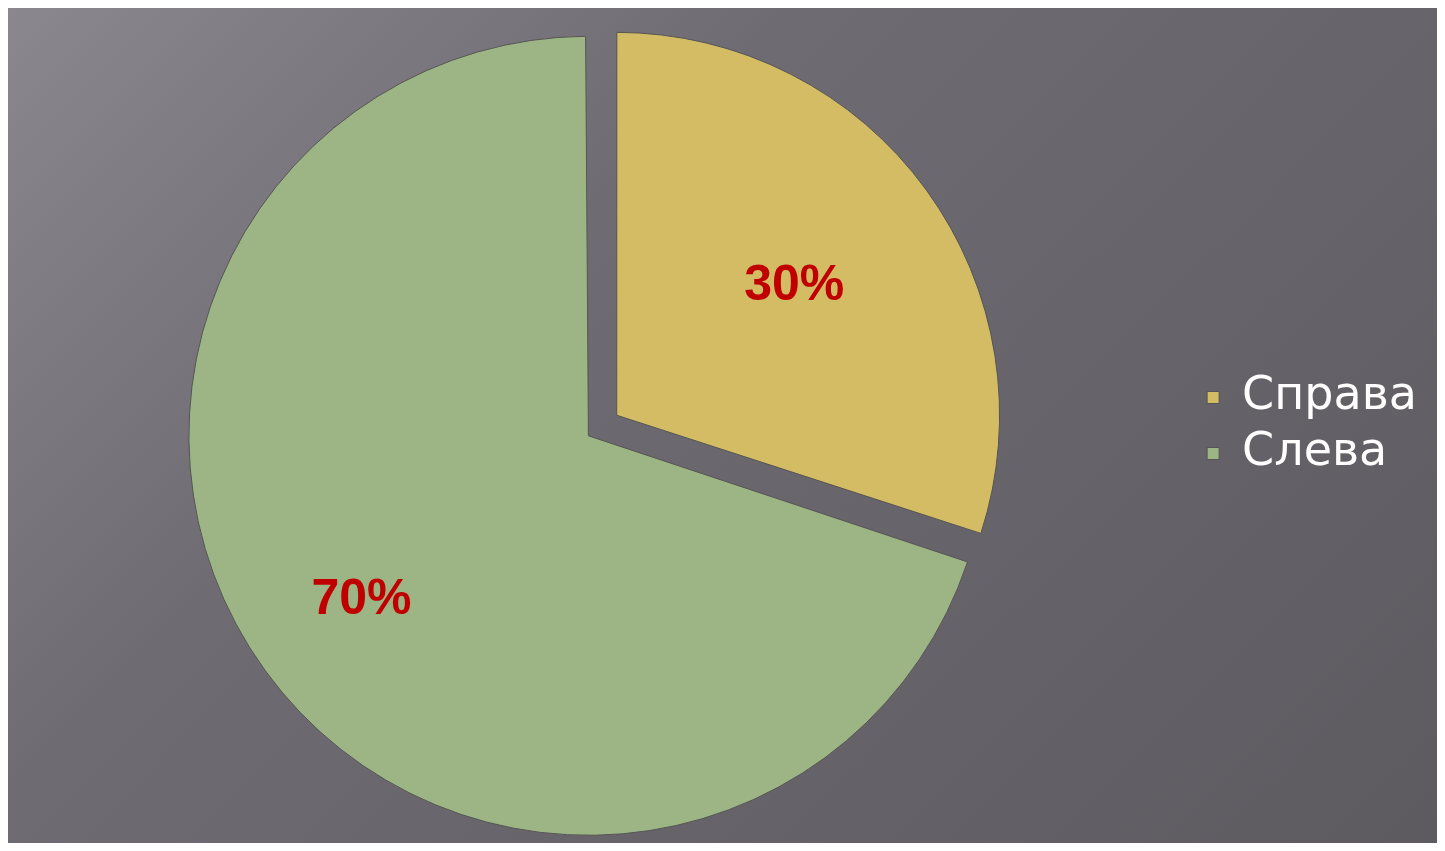  What do you see at coordinates (361, 597) in the screenshot?
I see `data-label: 70%` at bounding box center [361, 597].